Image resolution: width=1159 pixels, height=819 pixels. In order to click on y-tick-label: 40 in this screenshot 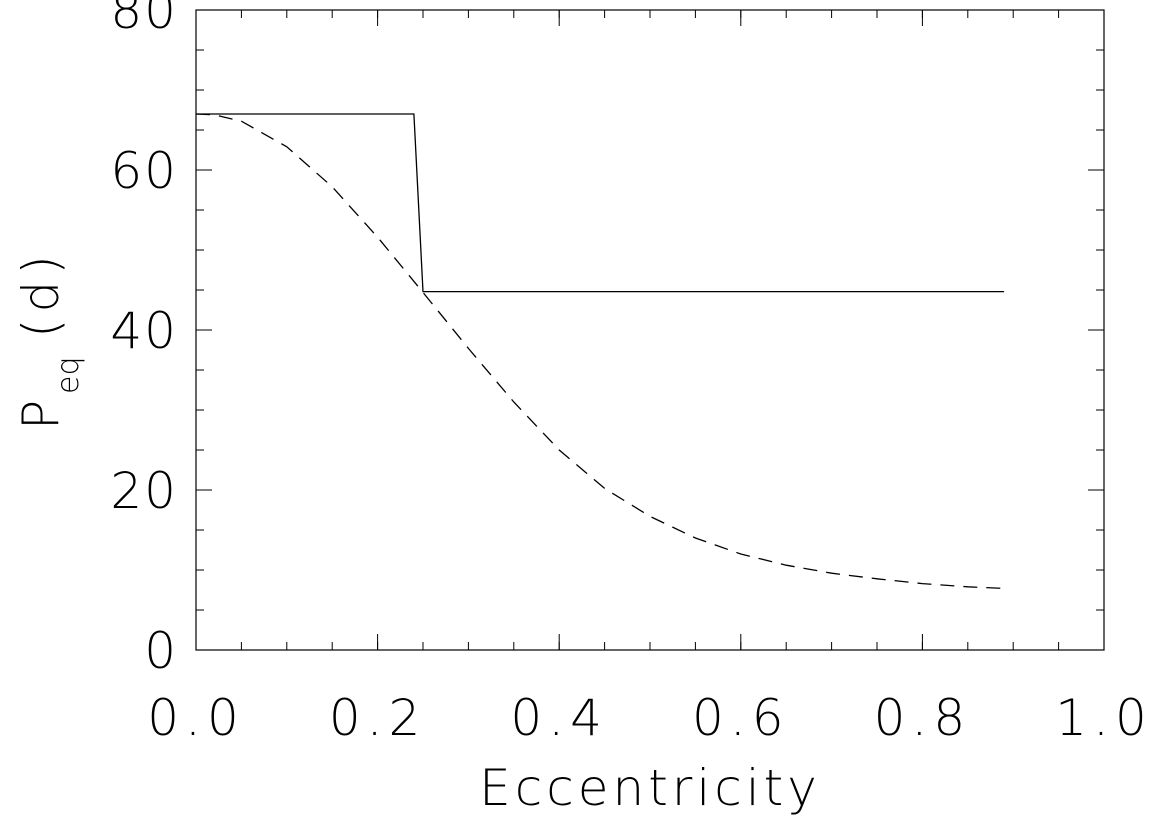, I will do `click(144, 331)`.